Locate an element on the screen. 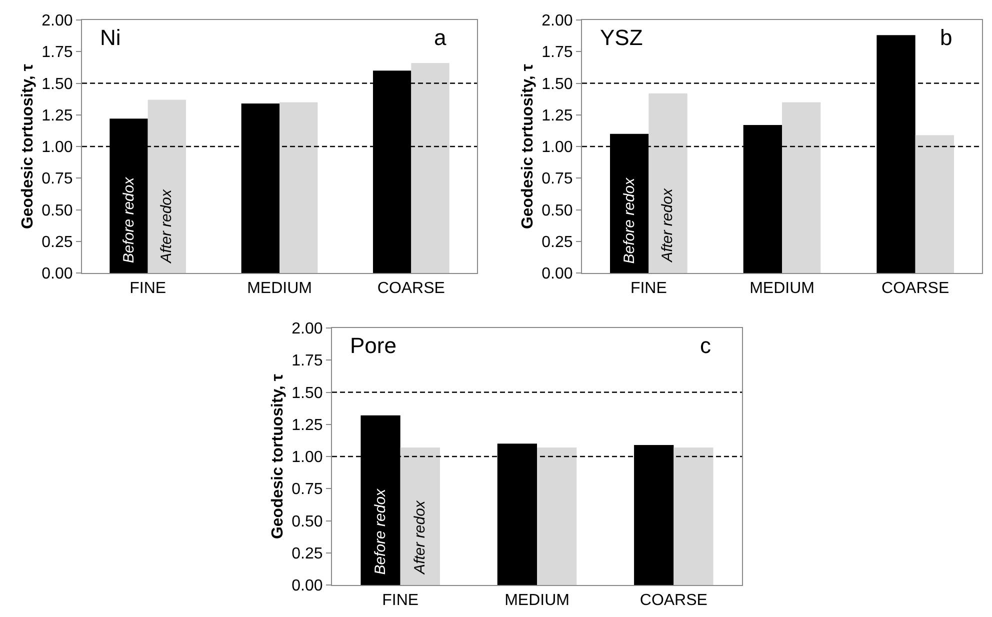 The height and width of the screenshot is (617, 992). annotation: b is located at coordinates (946, 37).